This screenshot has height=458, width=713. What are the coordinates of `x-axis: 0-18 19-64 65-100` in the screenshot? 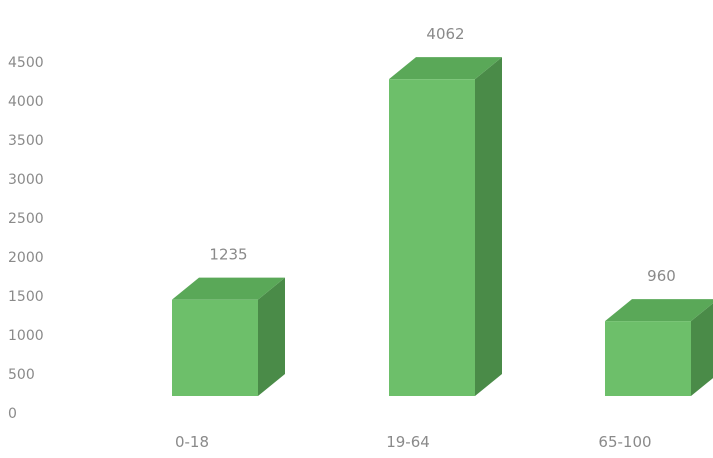 It's located at (413, 442).